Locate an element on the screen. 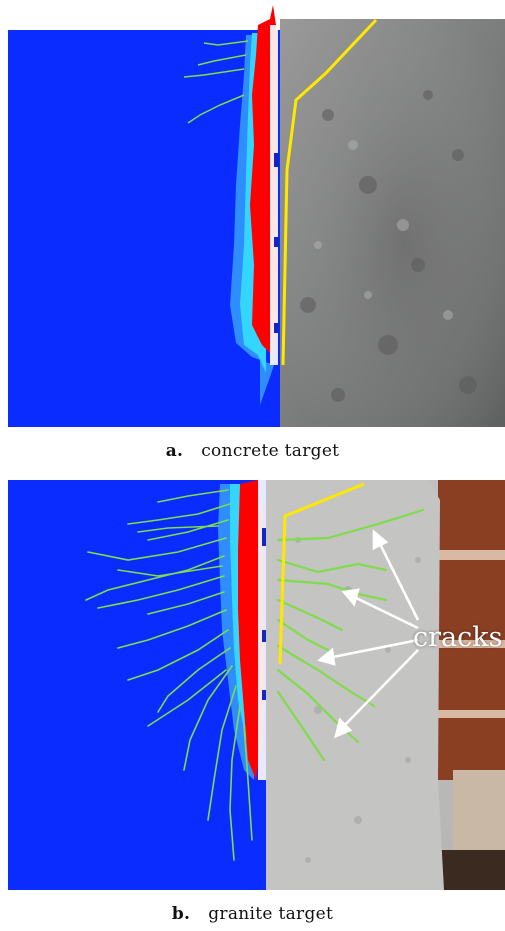 This screenshot has height=931, width=505. granite-sim-cracks is located at coordinates (169, 675).